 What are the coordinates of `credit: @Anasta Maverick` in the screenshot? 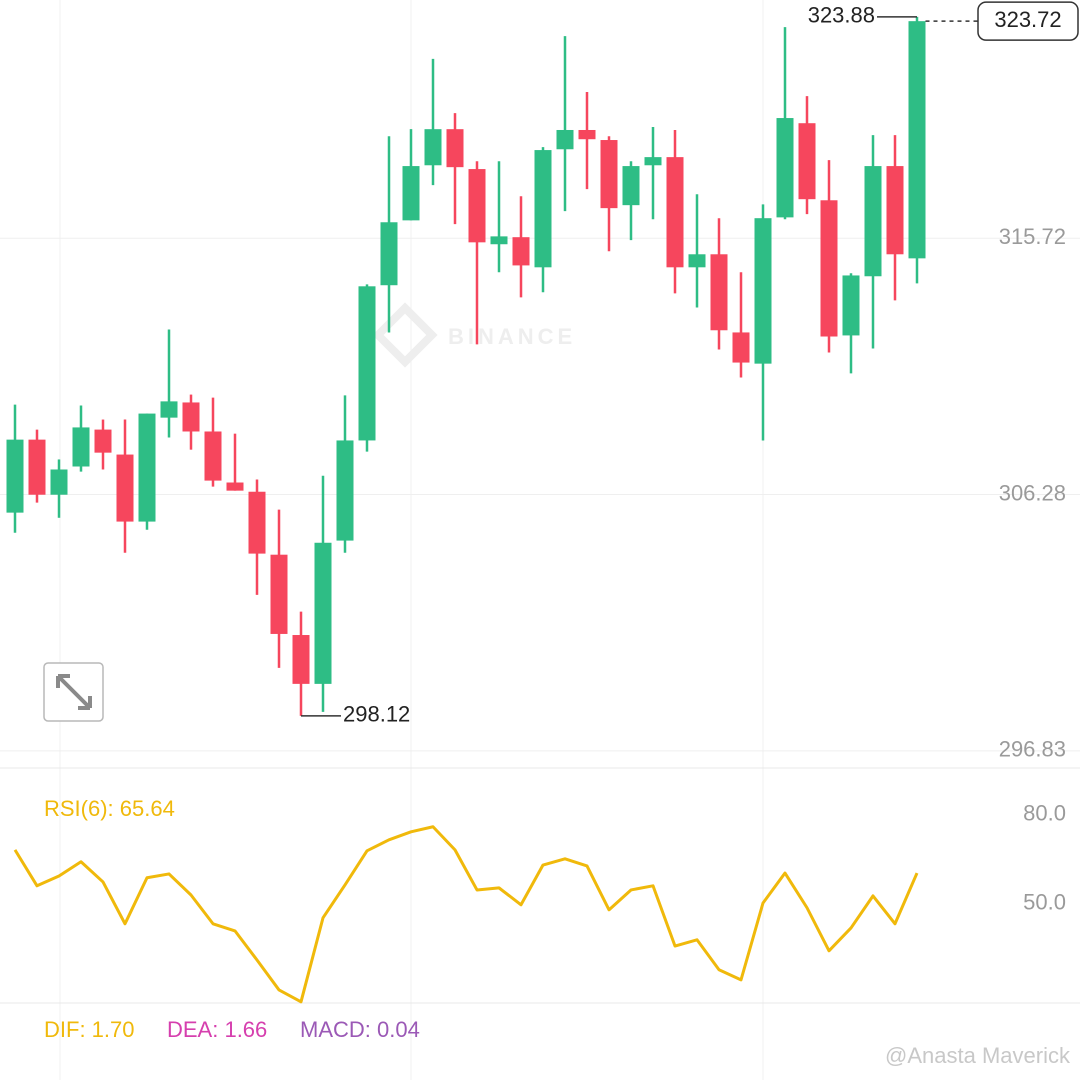 It's located at (978, 1055).